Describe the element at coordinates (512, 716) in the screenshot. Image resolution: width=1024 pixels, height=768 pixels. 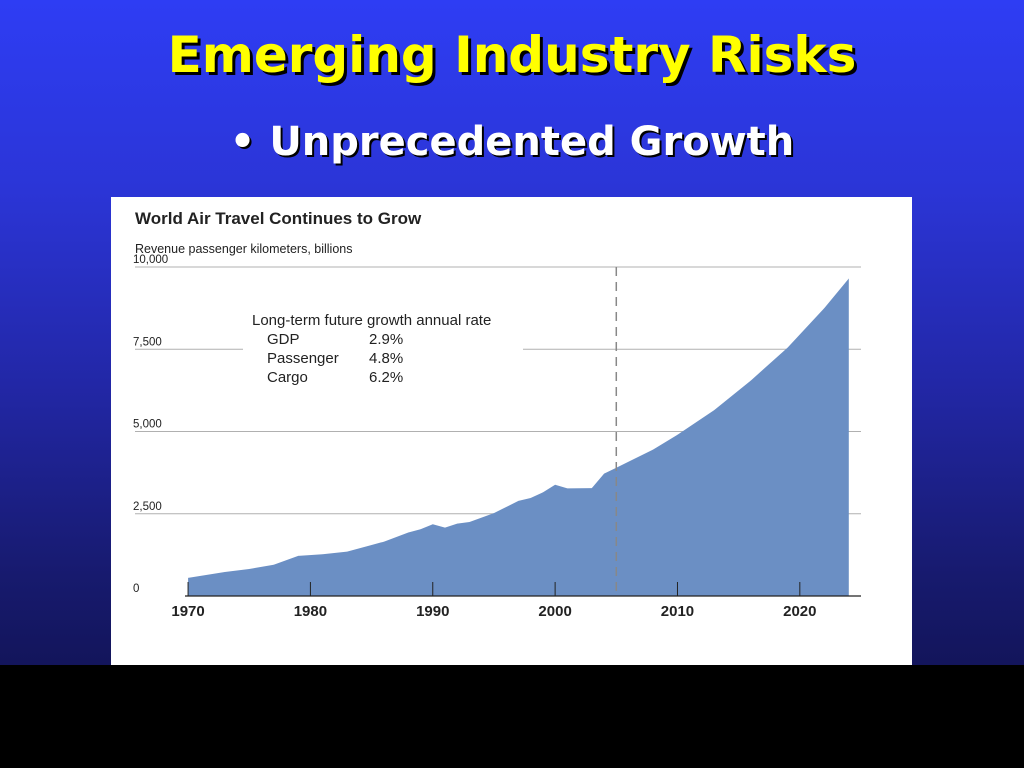
I see `footer-band` at that location.